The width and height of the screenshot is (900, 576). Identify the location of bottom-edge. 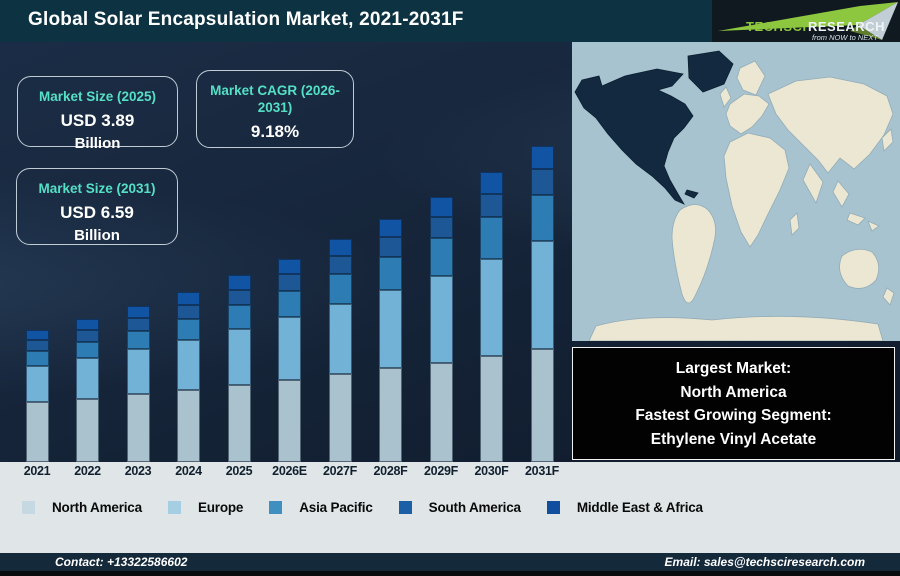
(450, 573).